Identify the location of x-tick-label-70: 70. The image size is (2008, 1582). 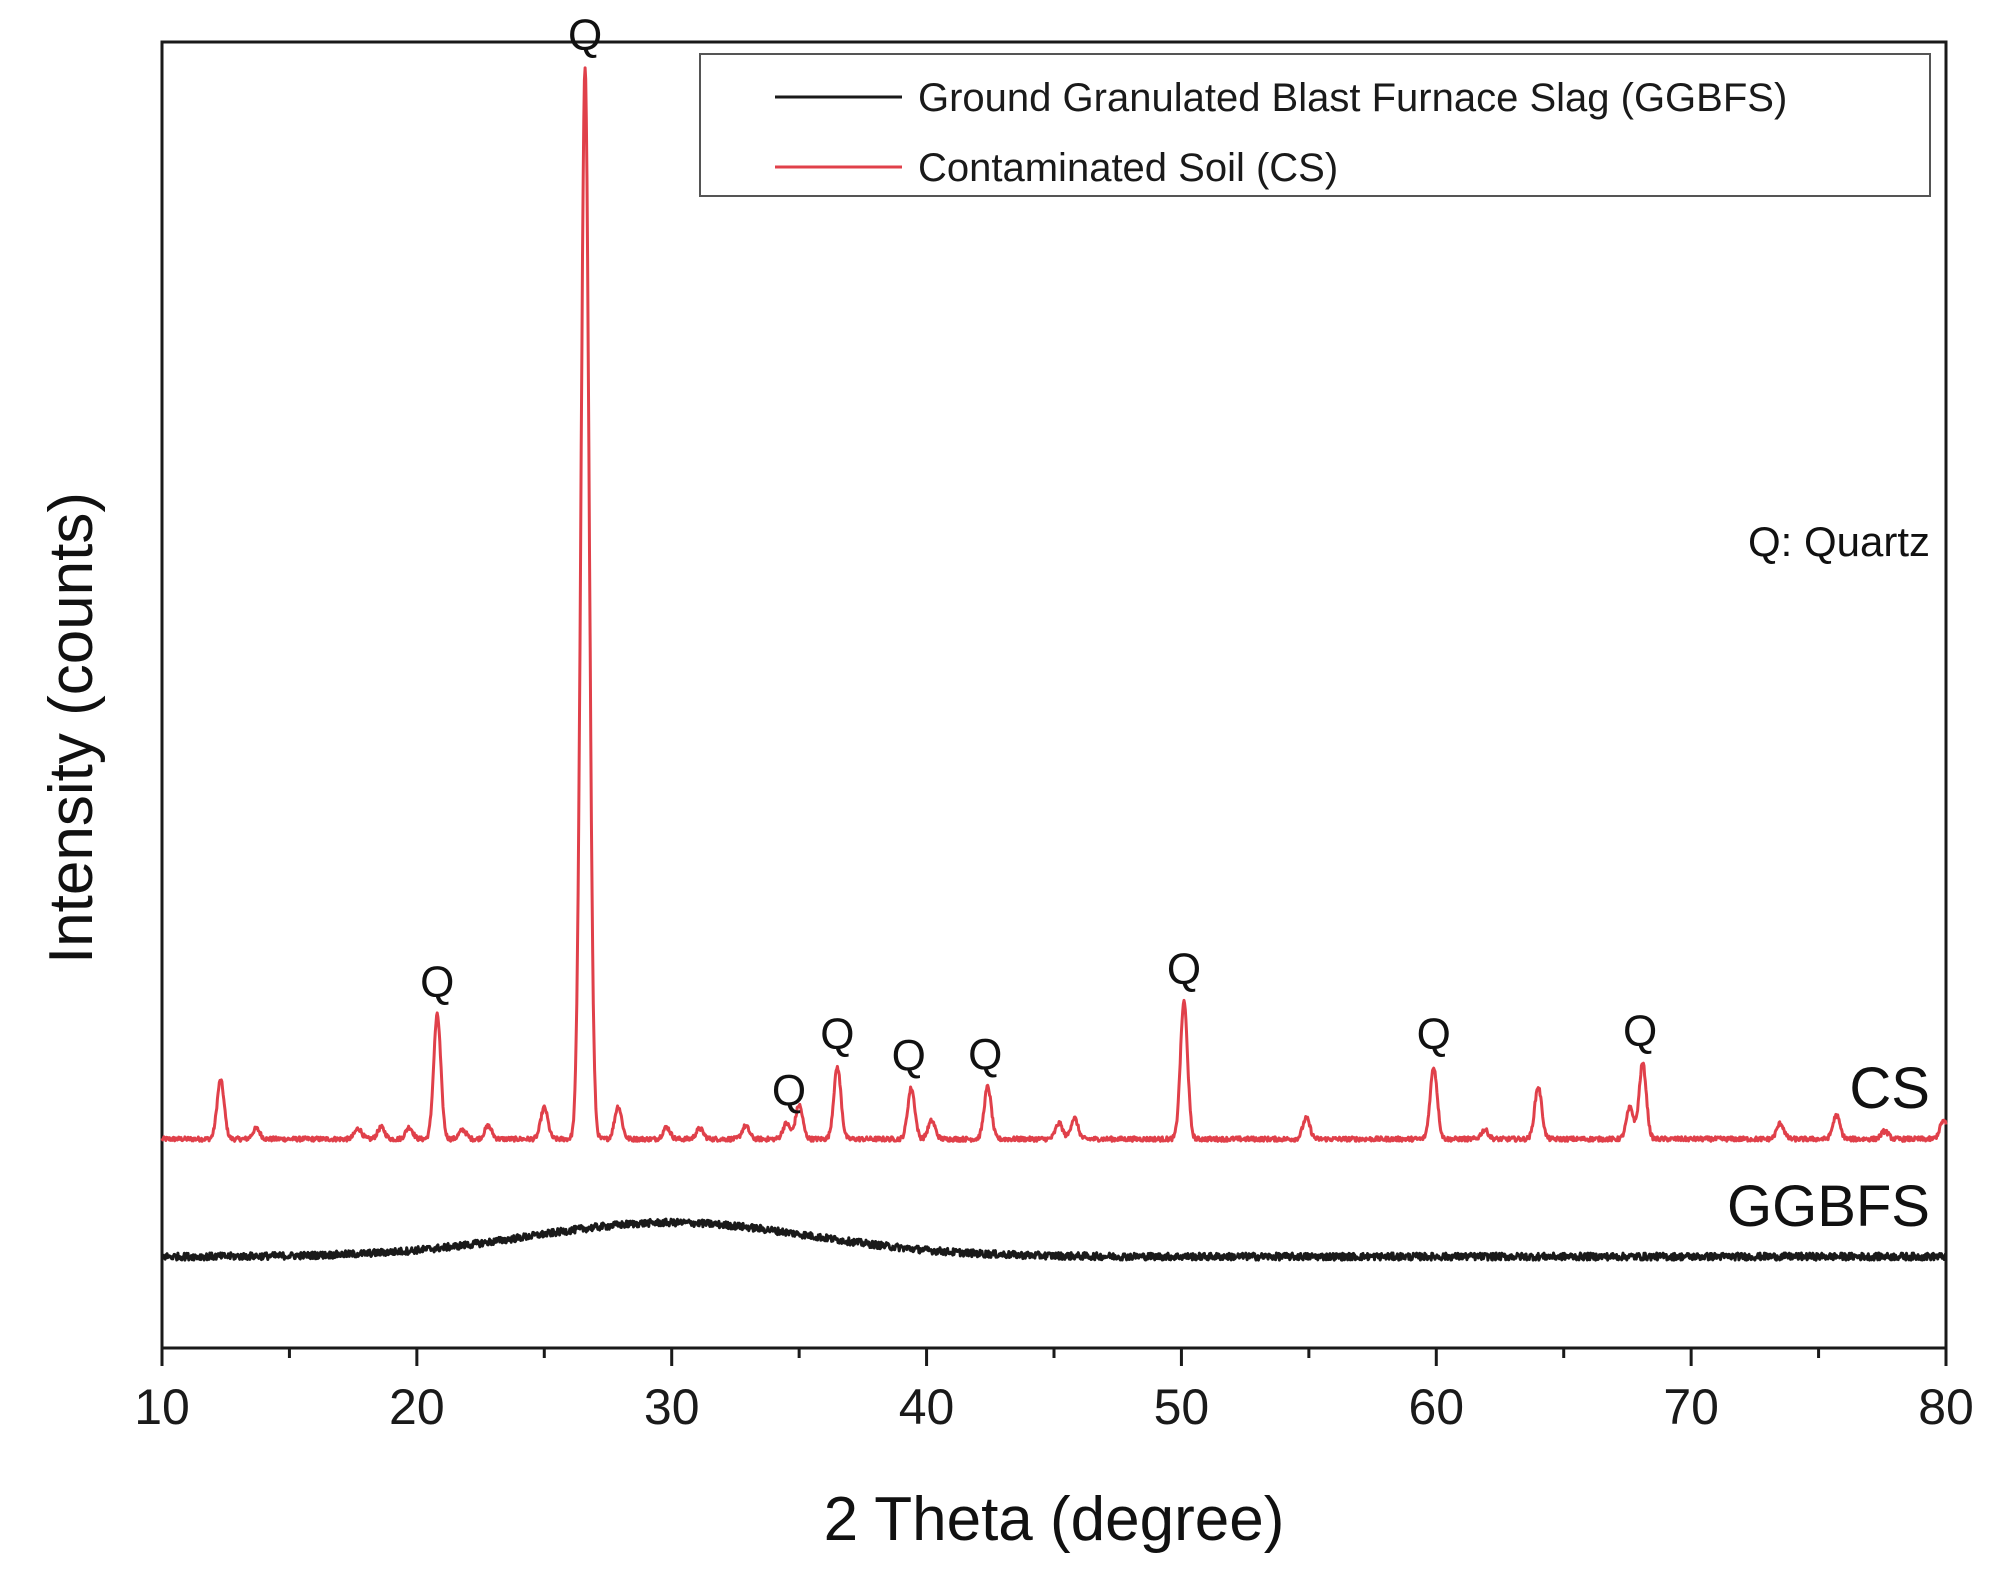
(1691, 1407).